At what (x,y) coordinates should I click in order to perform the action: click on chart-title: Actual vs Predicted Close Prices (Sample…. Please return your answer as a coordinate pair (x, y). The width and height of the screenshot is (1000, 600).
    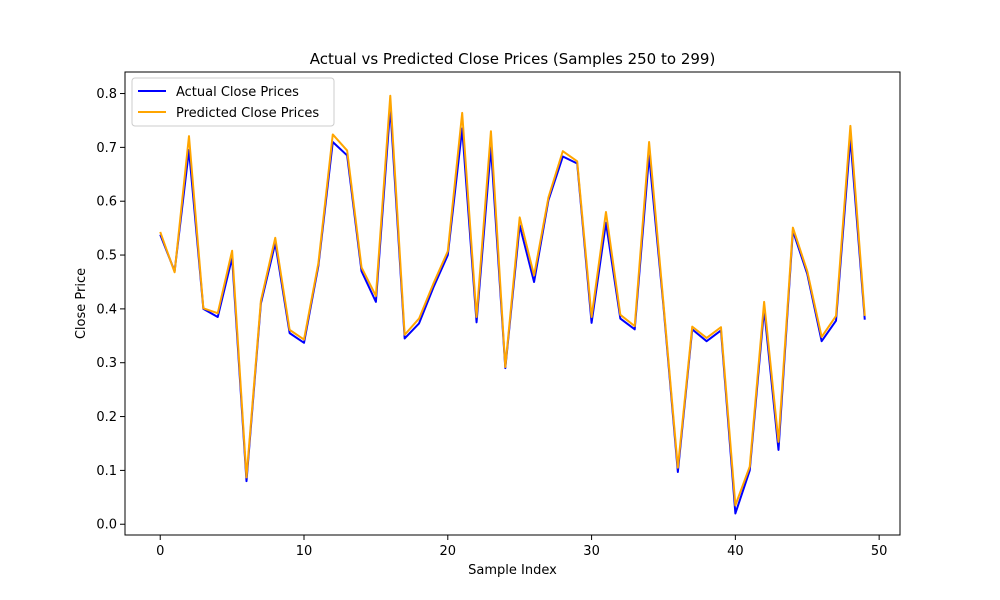
    Looking at the image, I should click on (513, 59).